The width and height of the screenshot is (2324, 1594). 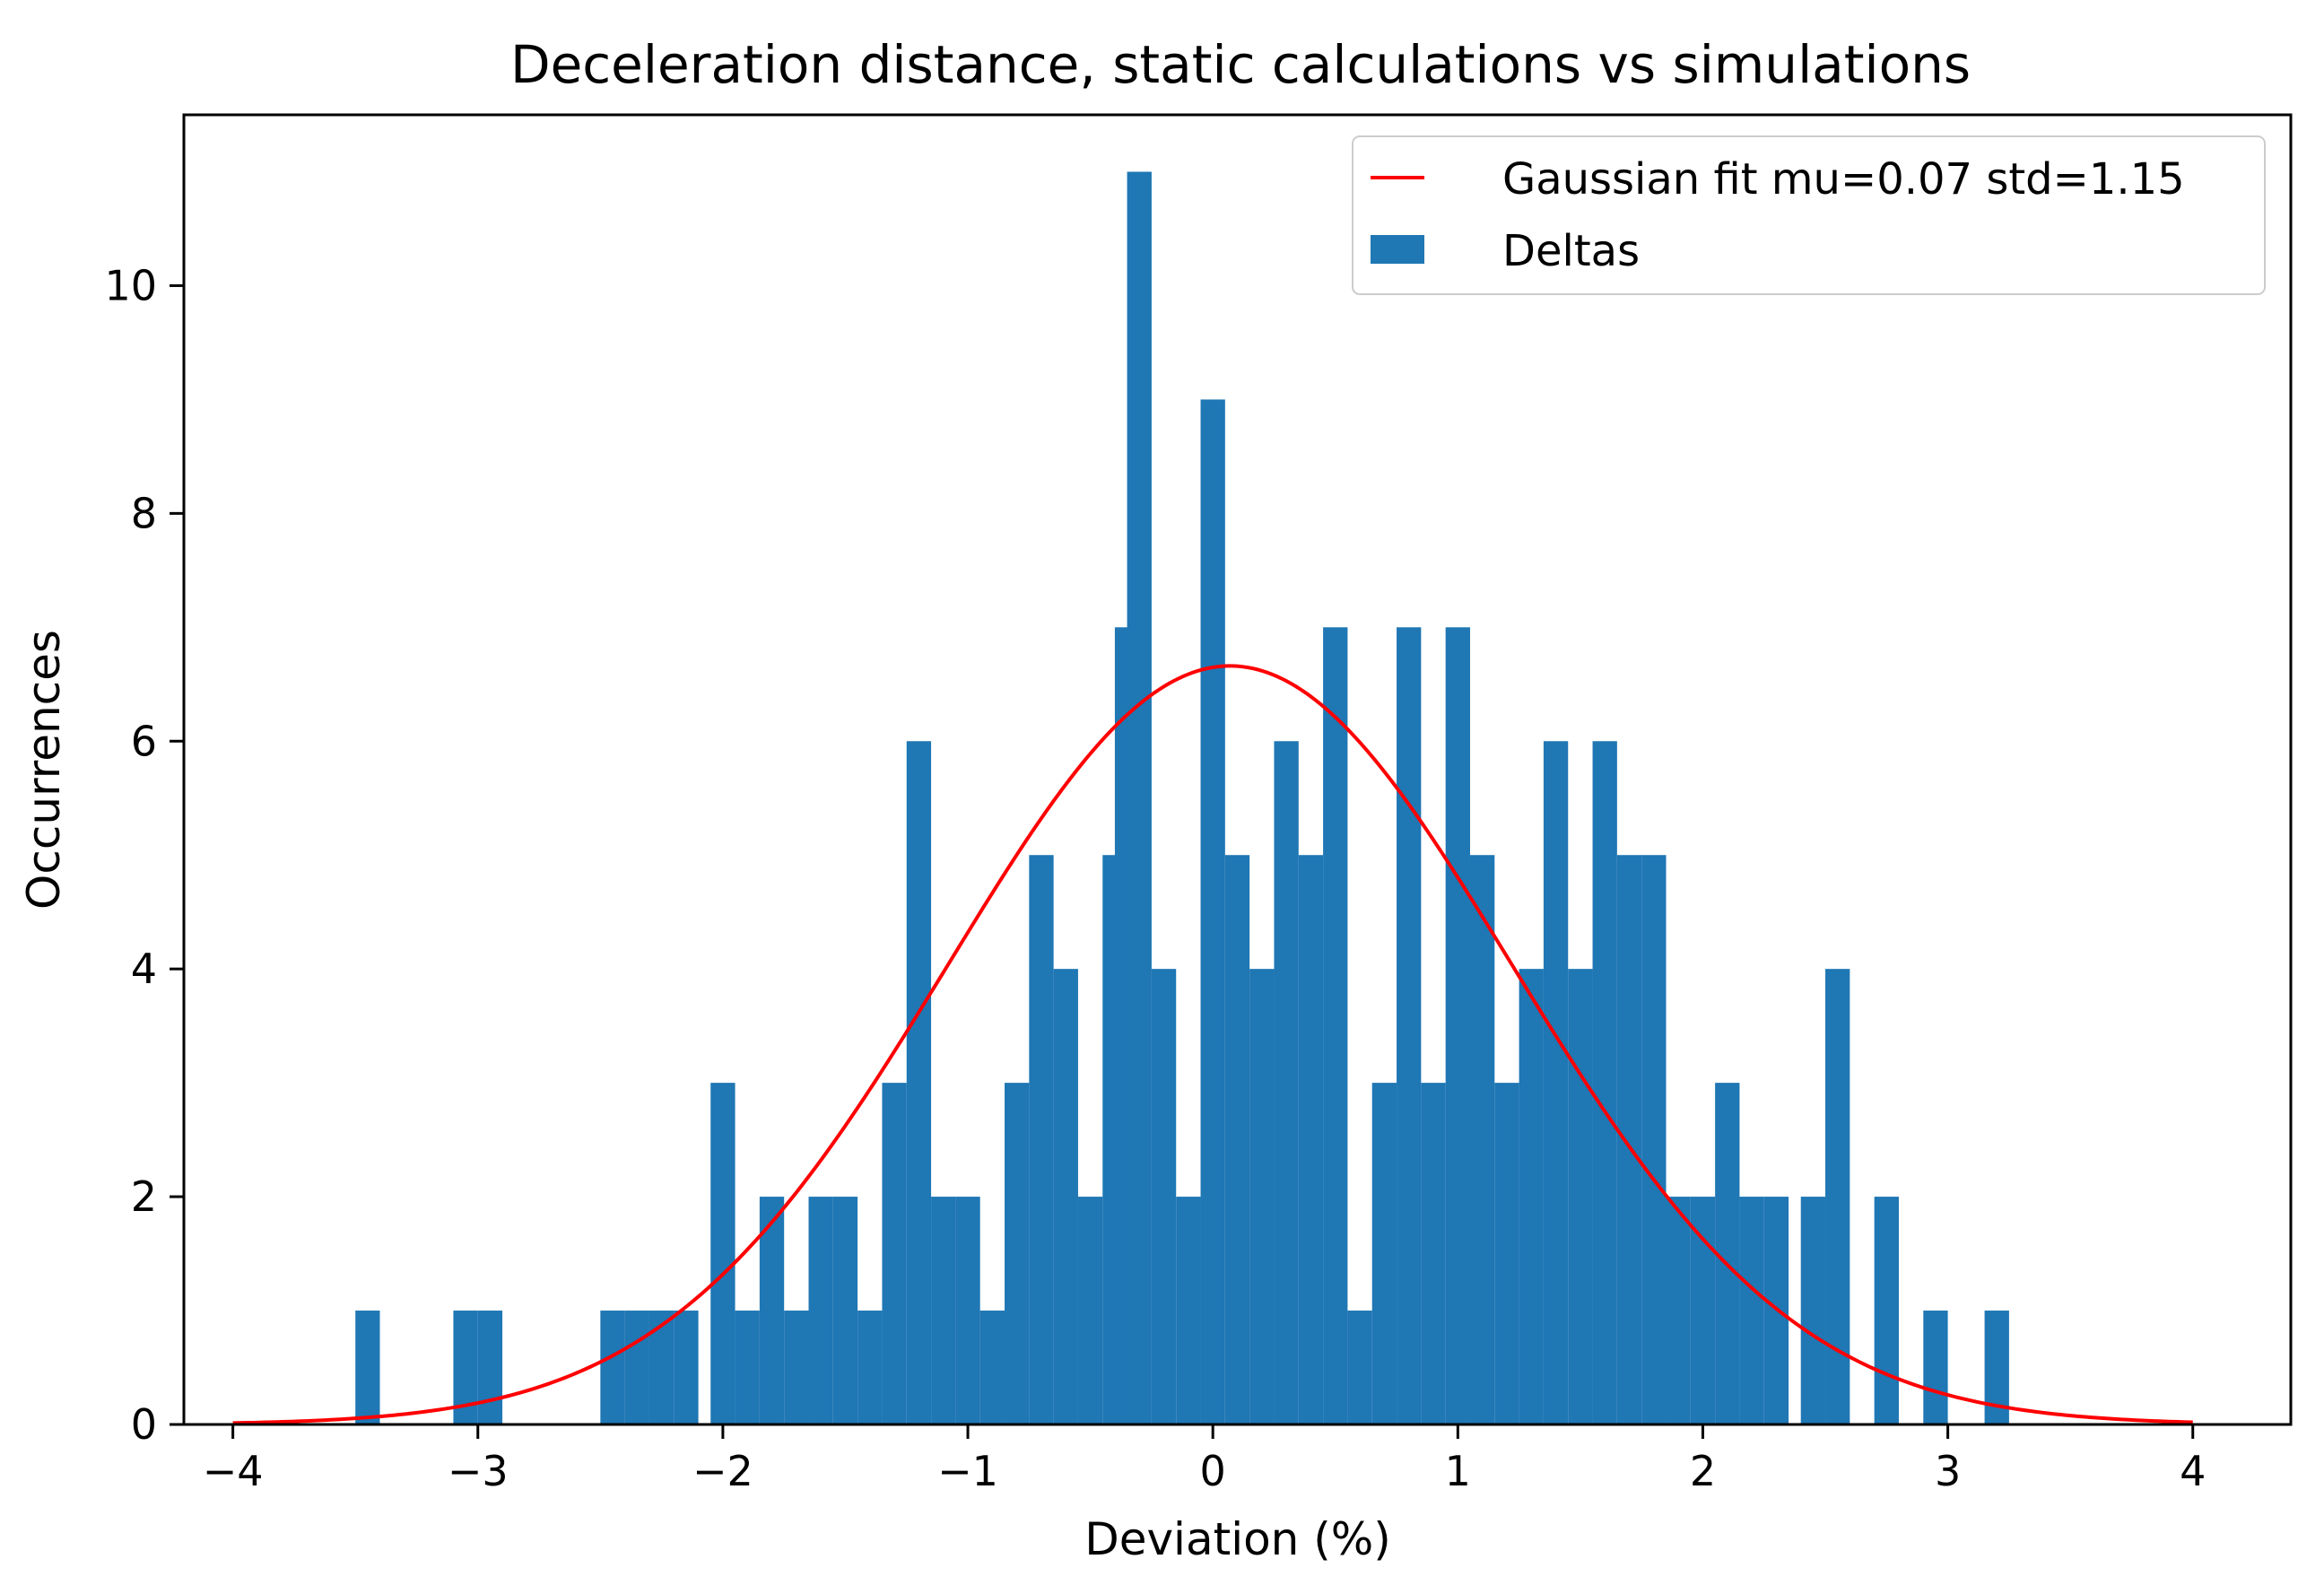 What do you see at coordinates (144, 513) in the screenshot?
I see `y-tick-label: 8` at bounding box center [144, 513].